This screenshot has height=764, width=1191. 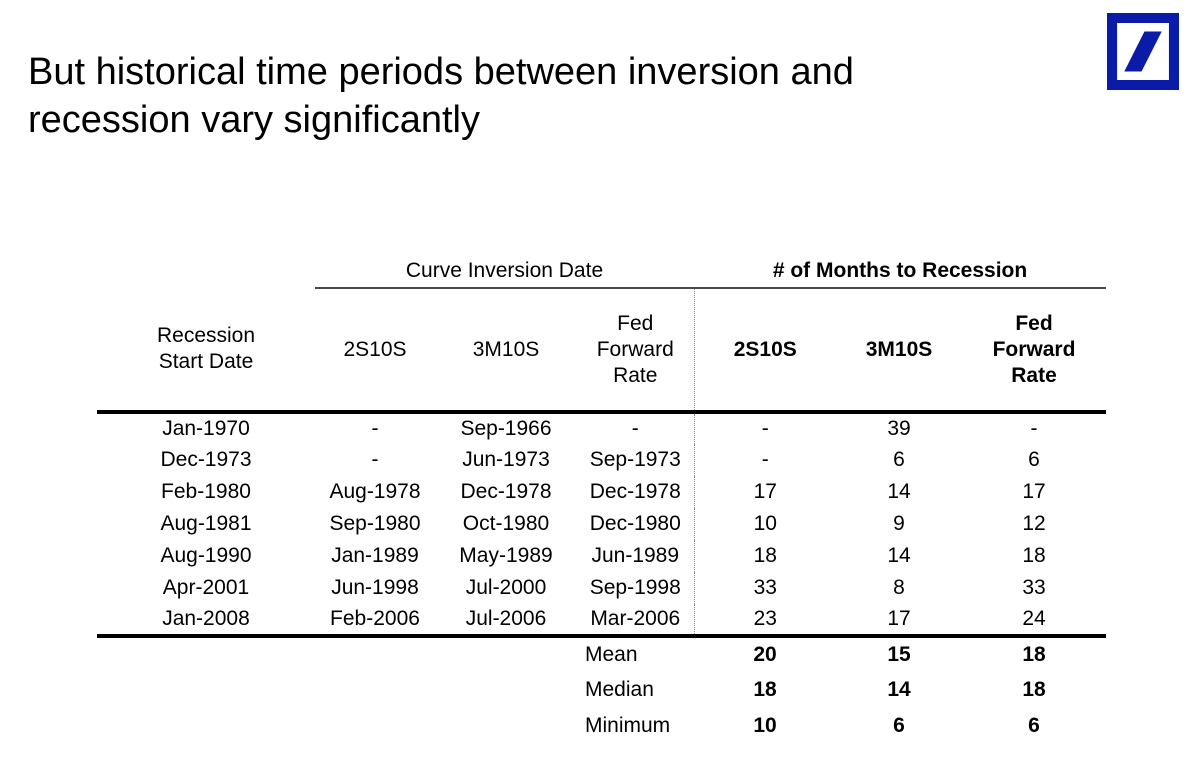 I want to click on table-cell: 24, so click(x=1034, y=621).